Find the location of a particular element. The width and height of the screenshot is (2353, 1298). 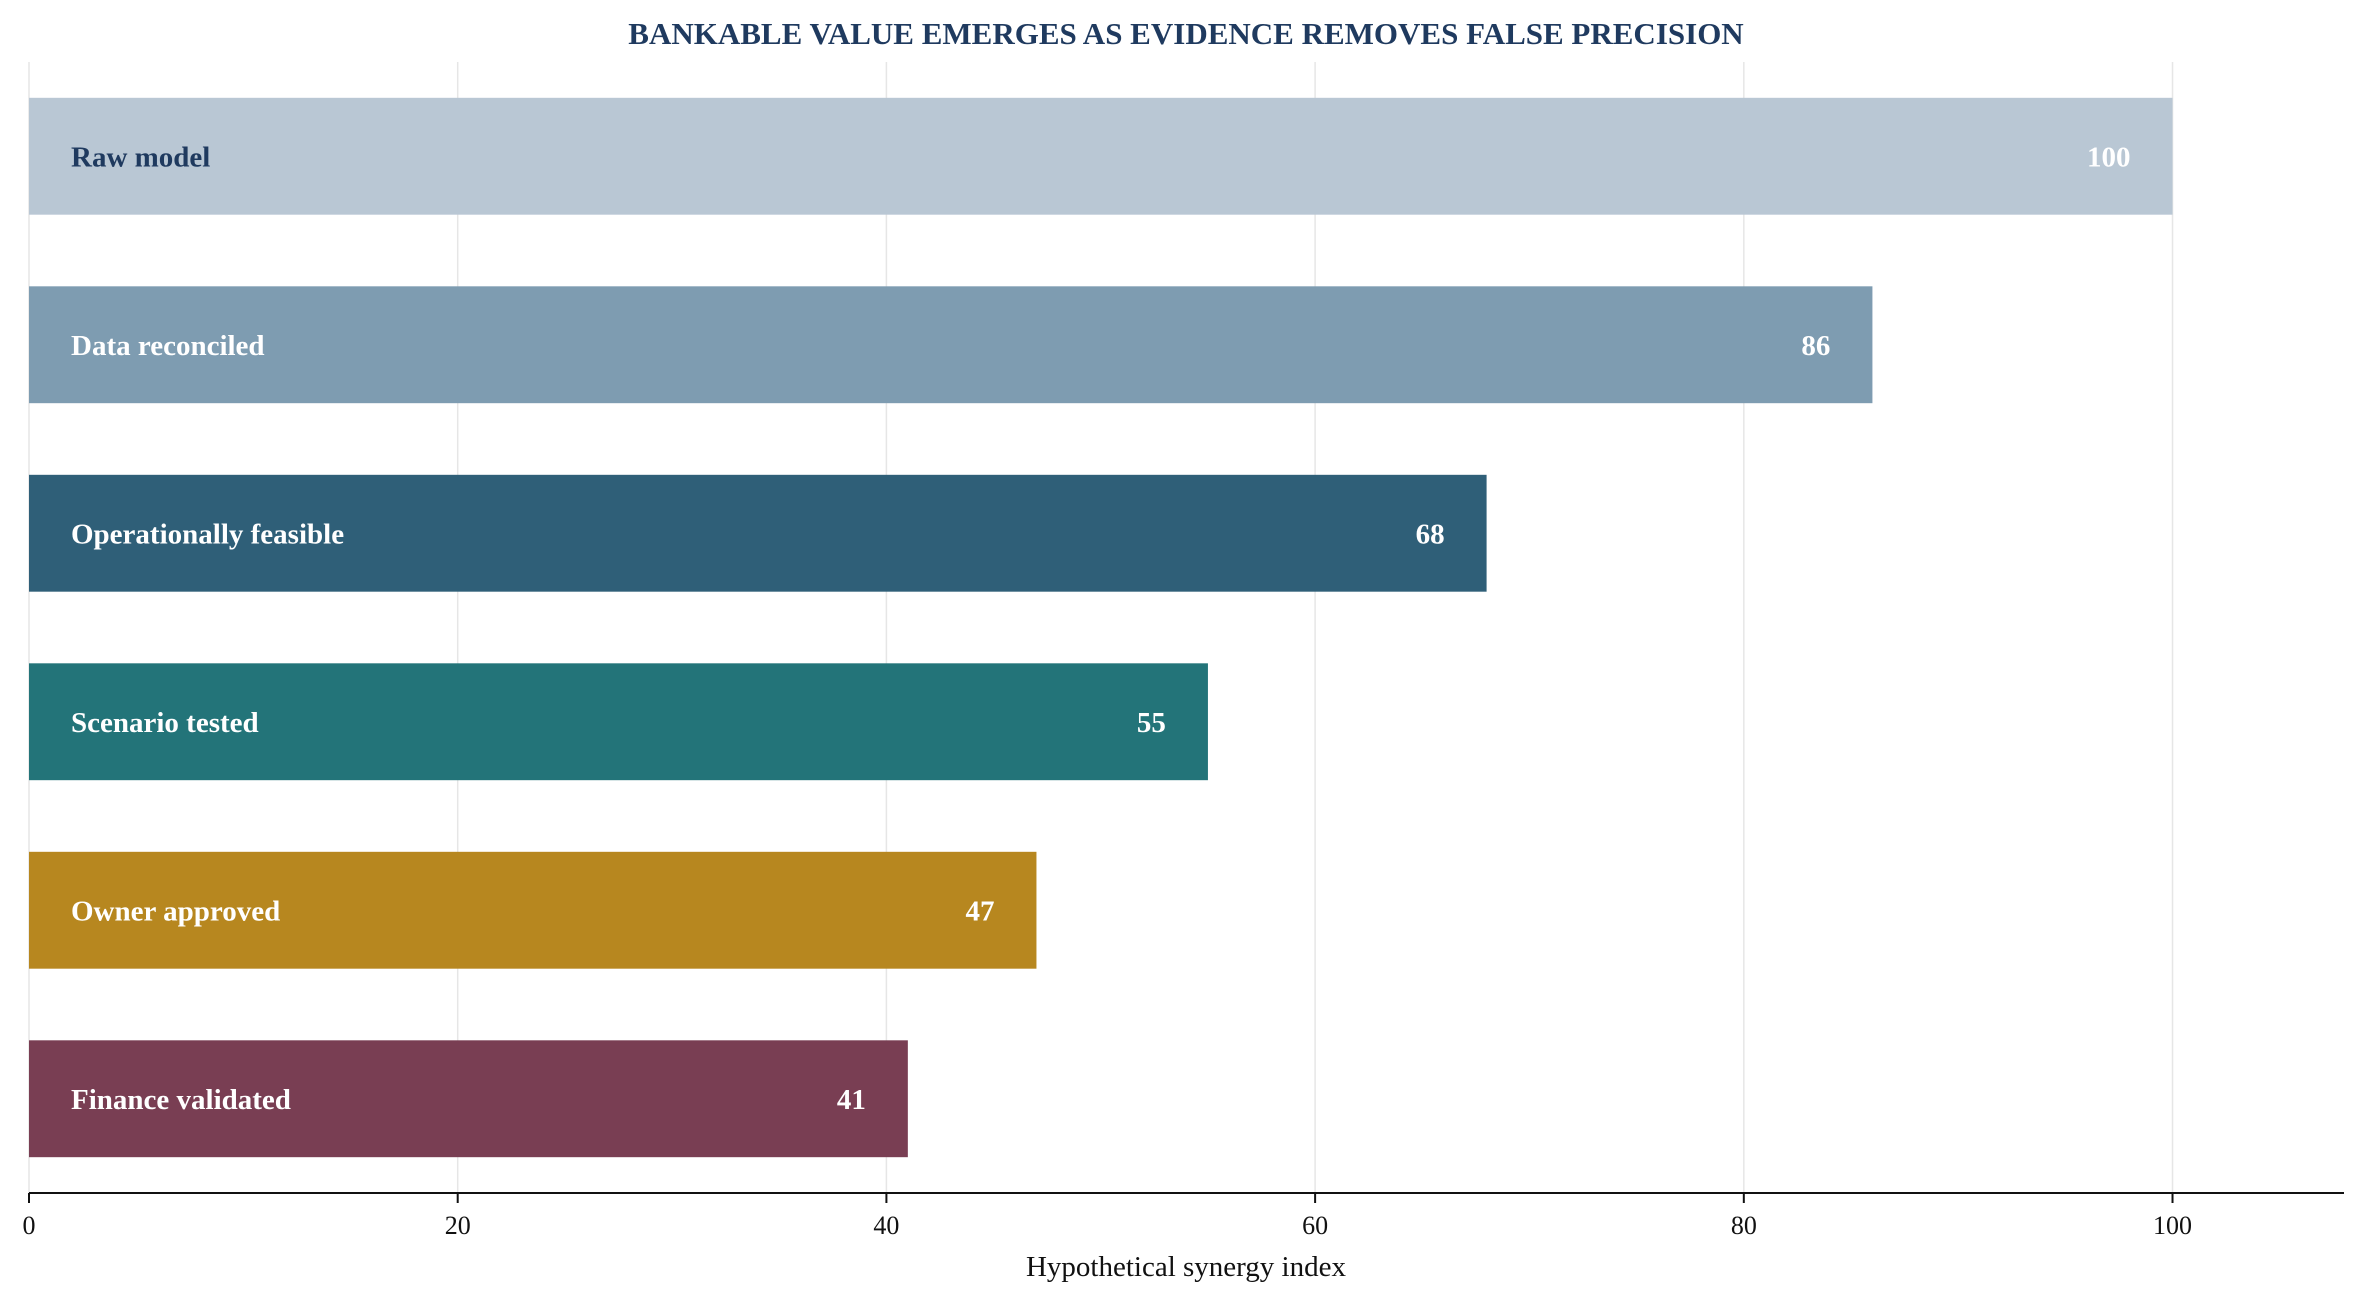

bar-category-label-4: Owner approved is located at coordinates (175, 911).